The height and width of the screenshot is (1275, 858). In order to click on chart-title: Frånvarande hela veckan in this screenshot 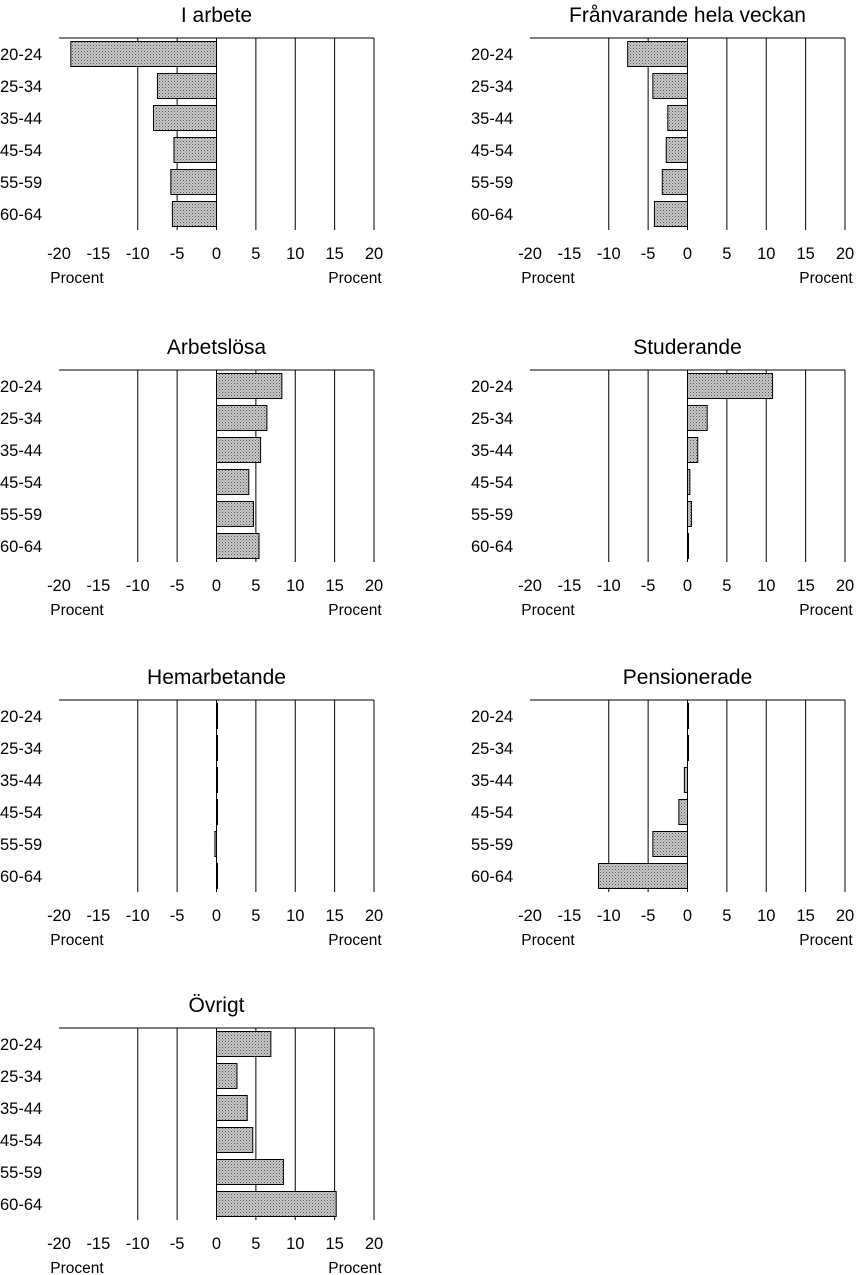, I will do `click(687, 15)`.